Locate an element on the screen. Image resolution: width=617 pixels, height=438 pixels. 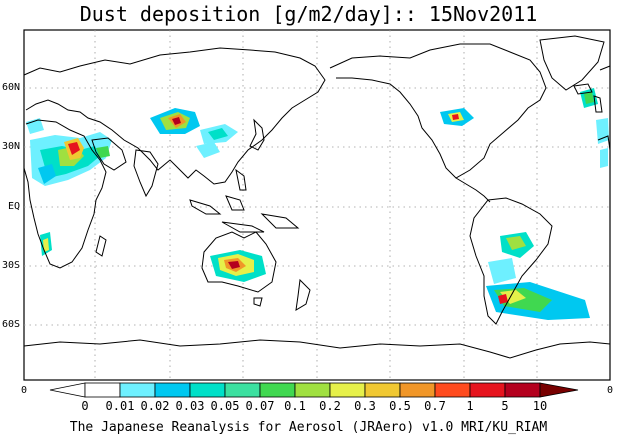
colorbar-tick-label: 0.03 is located at coordinates (190, 406).